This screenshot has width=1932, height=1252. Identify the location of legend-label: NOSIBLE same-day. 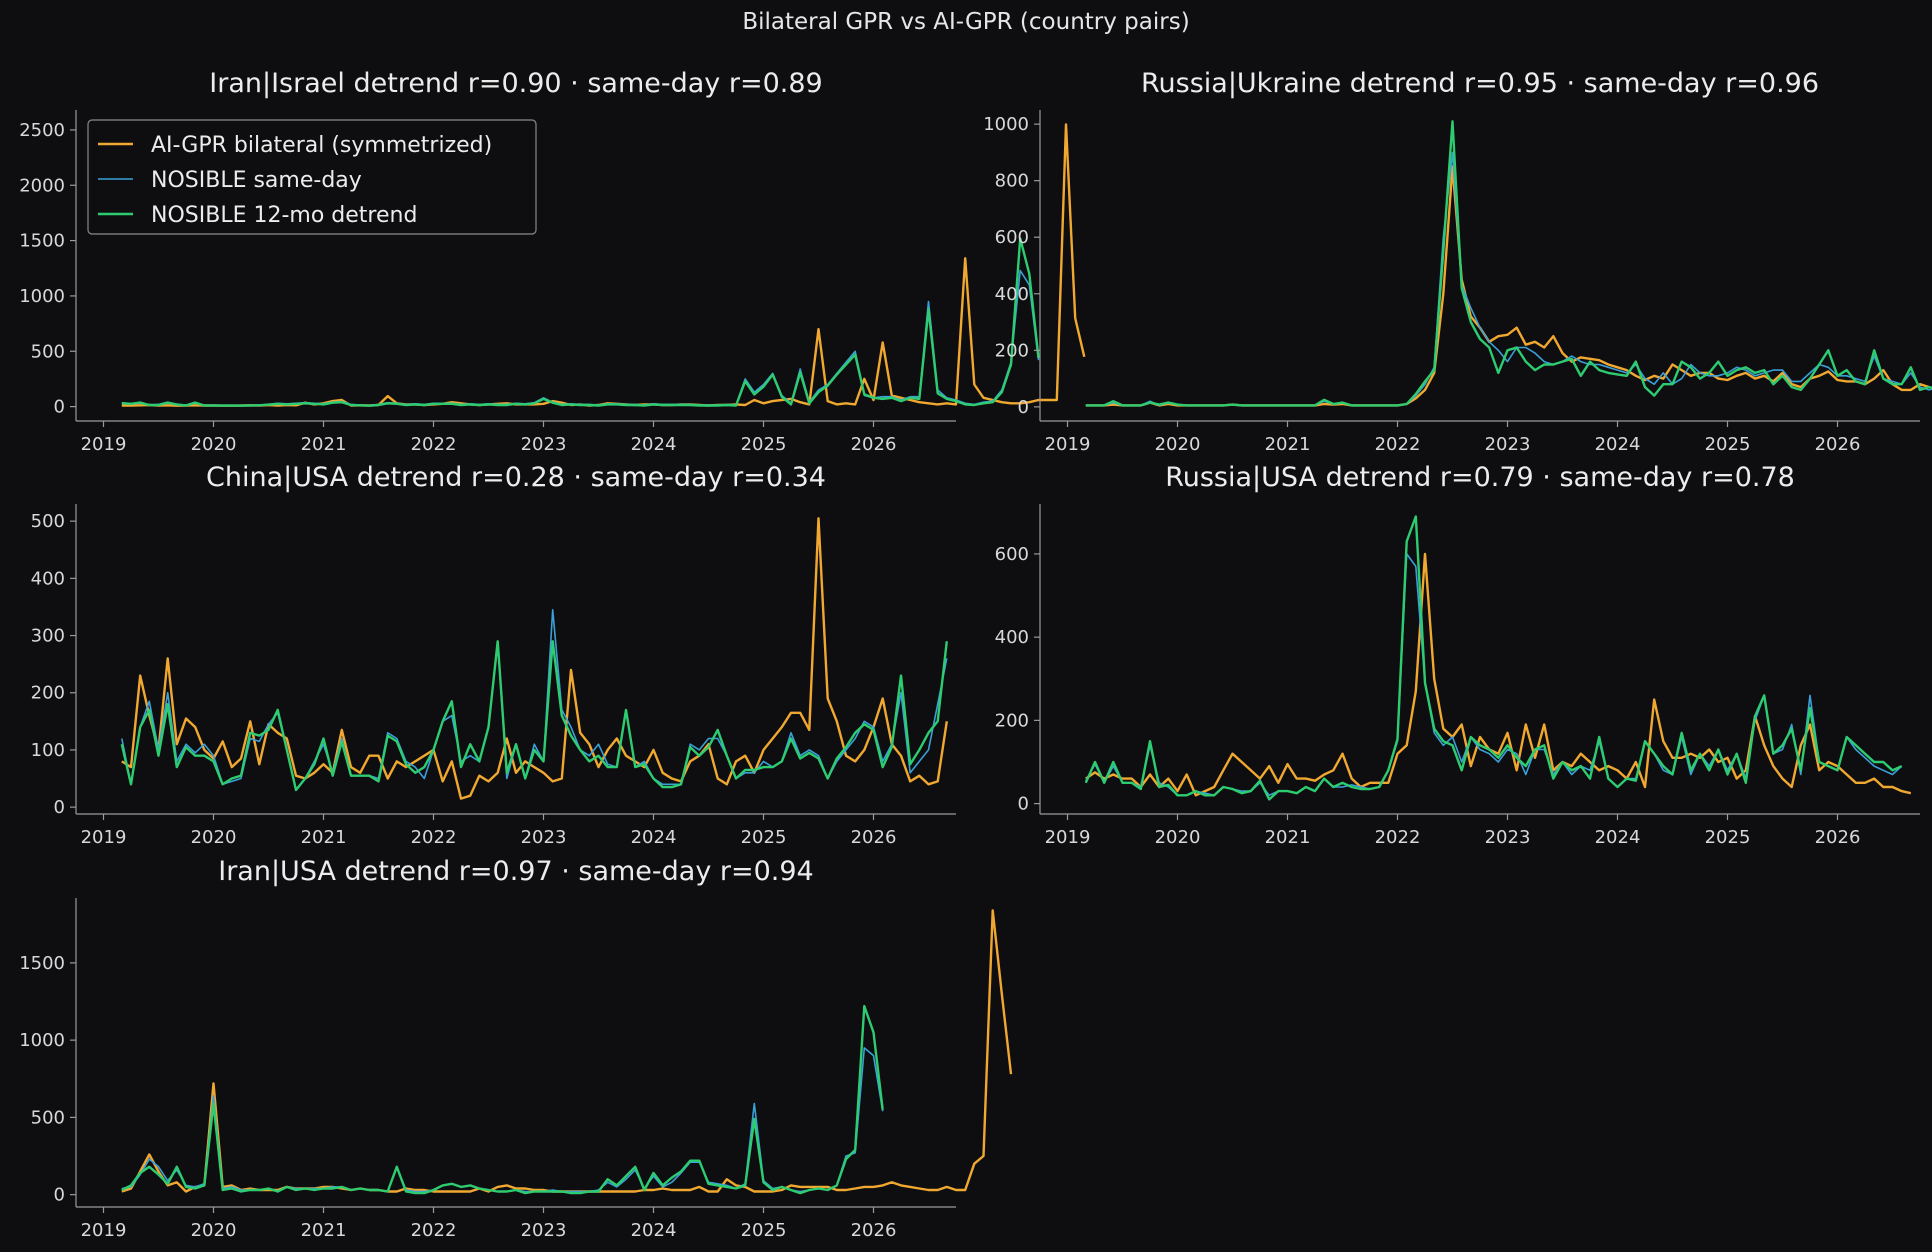
(256, 180).